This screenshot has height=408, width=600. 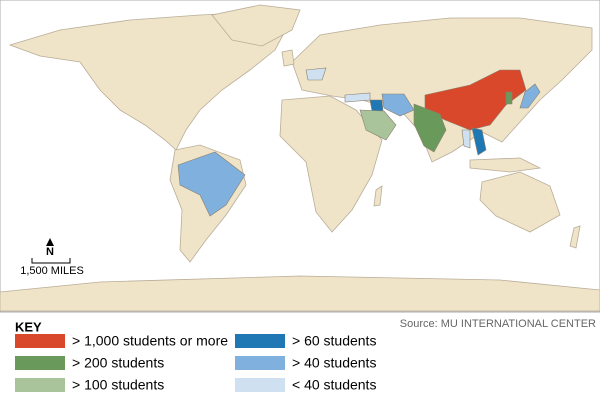 I want to click on legend-label: > 200 students, so click(x=118, y=363).